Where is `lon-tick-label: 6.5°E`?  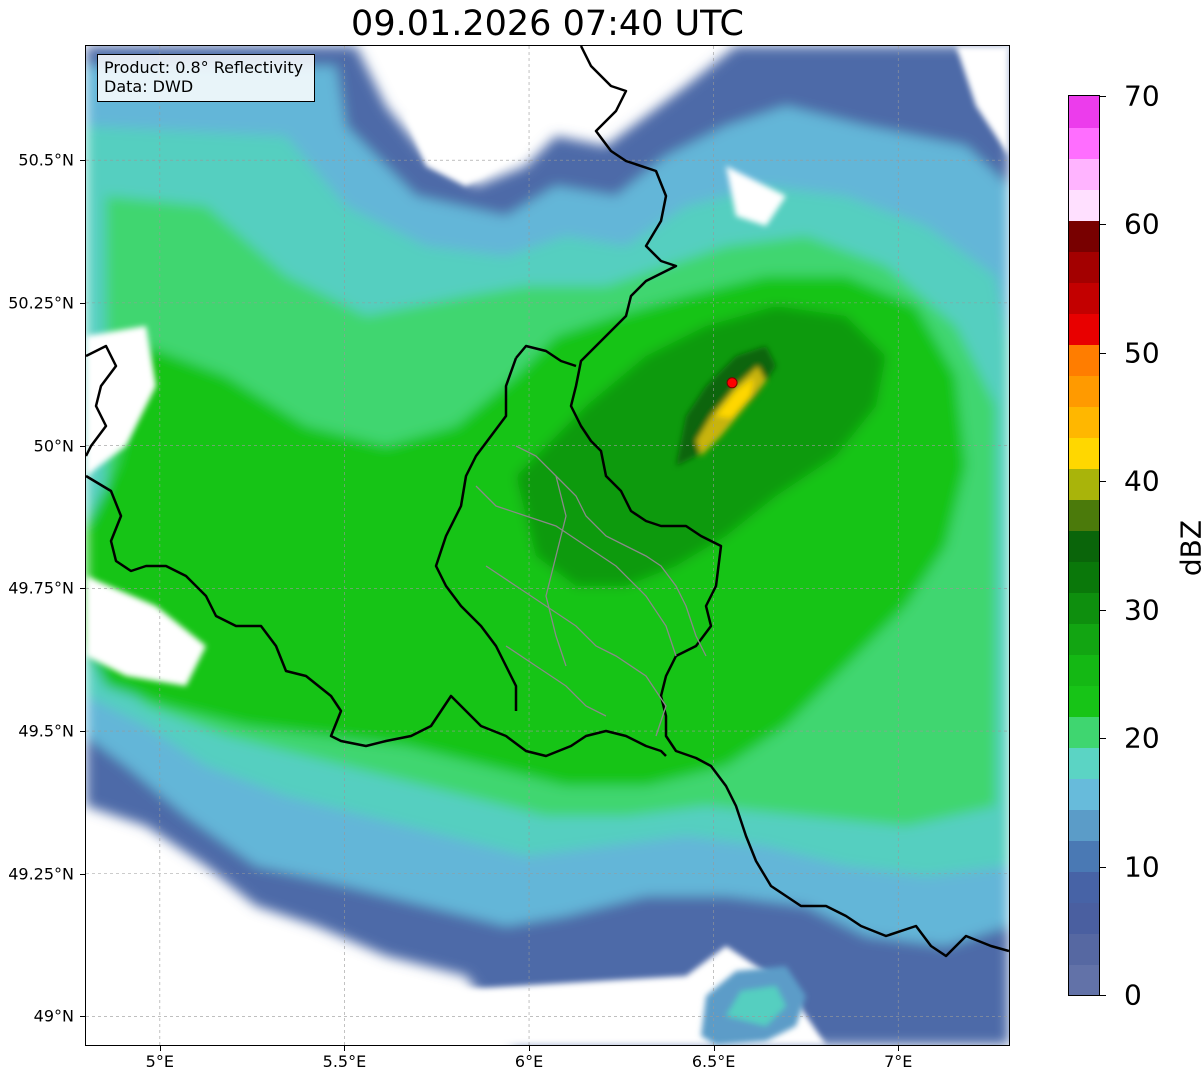
lon-tick-label: 6.5°E is located at coordinates (713, 1061).